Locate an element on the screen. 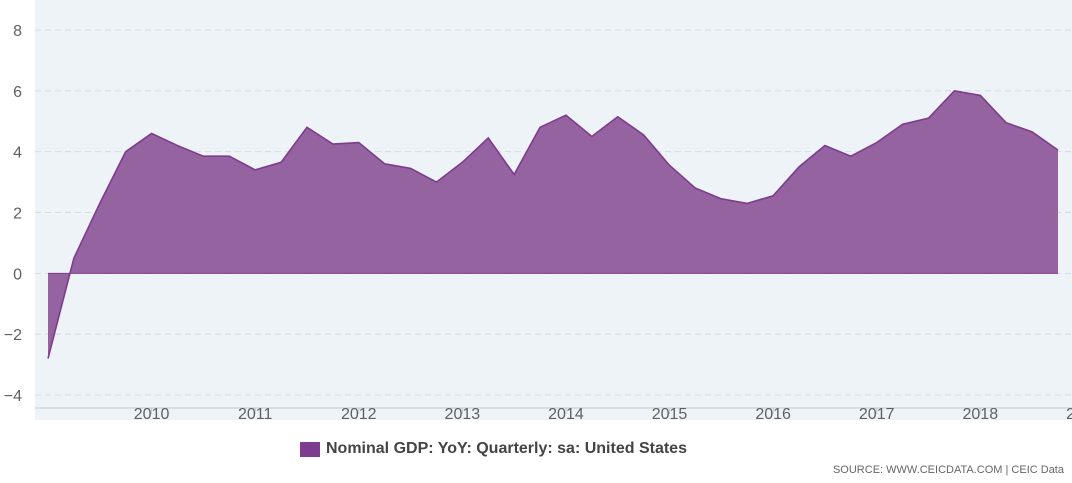 The height and width of the screenshot is (483, 1072). x-tick-label: 2019 is located at coordinates (1069, 414).